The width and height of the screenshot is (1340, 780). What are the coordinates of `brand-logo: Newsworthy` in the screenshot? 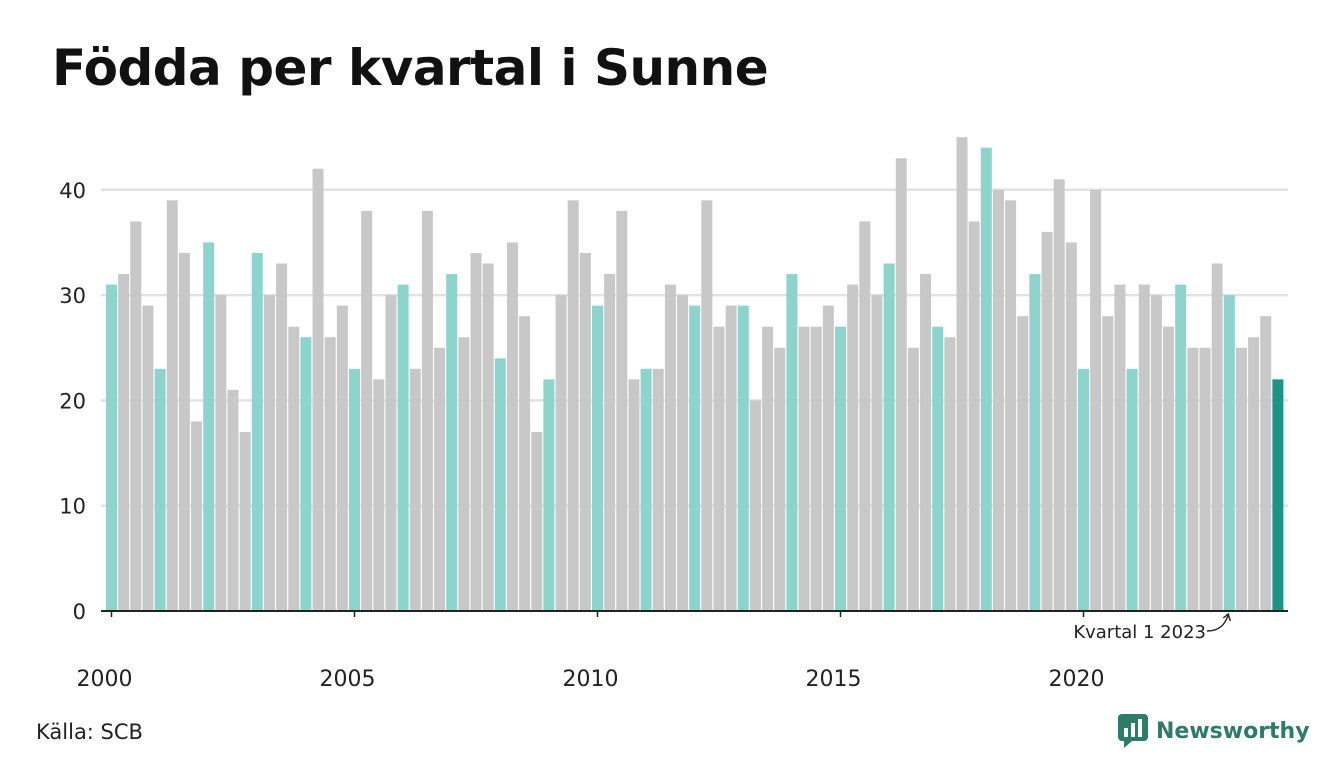 It's located at (1214, 731).